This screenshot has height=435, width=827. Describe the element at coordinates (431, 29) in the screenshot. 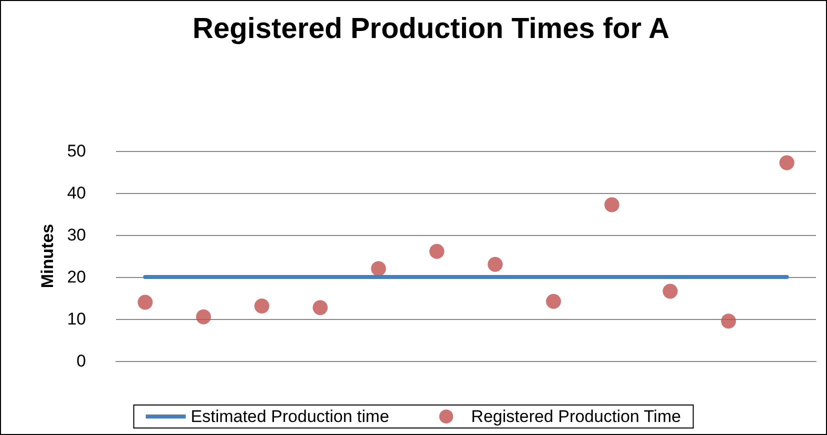

I see `chart-title: Registered Production Times for A` at that location.